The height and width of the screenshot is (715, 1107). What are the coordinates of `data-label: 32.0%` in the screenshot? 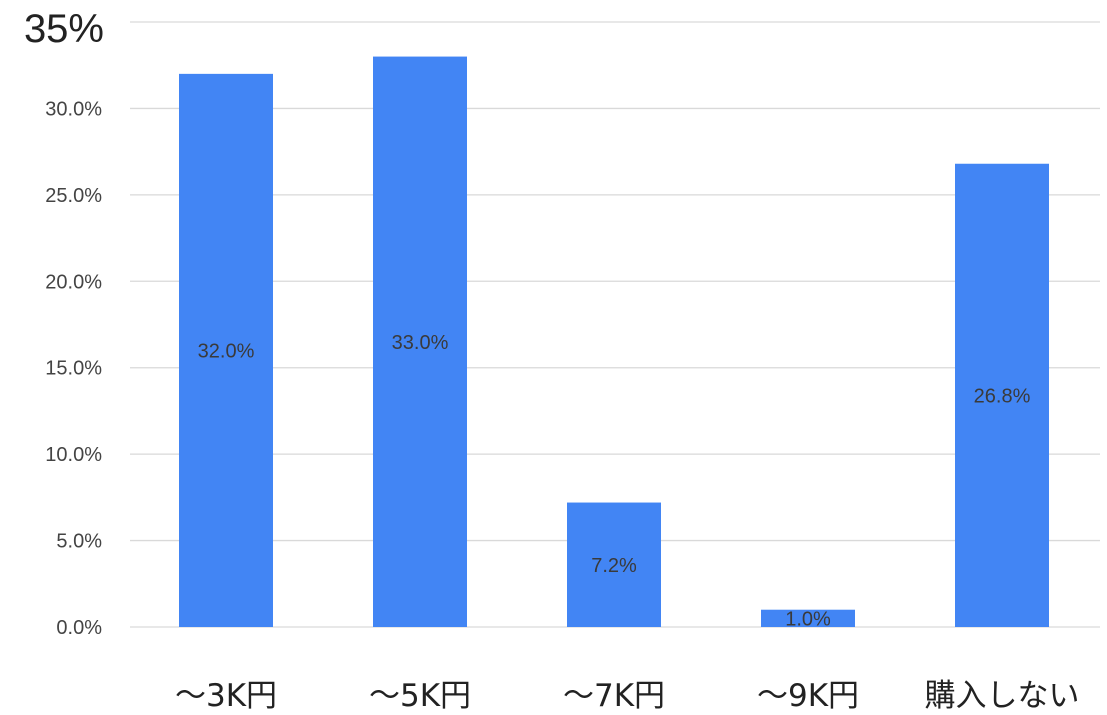 It's located at (226, 351).